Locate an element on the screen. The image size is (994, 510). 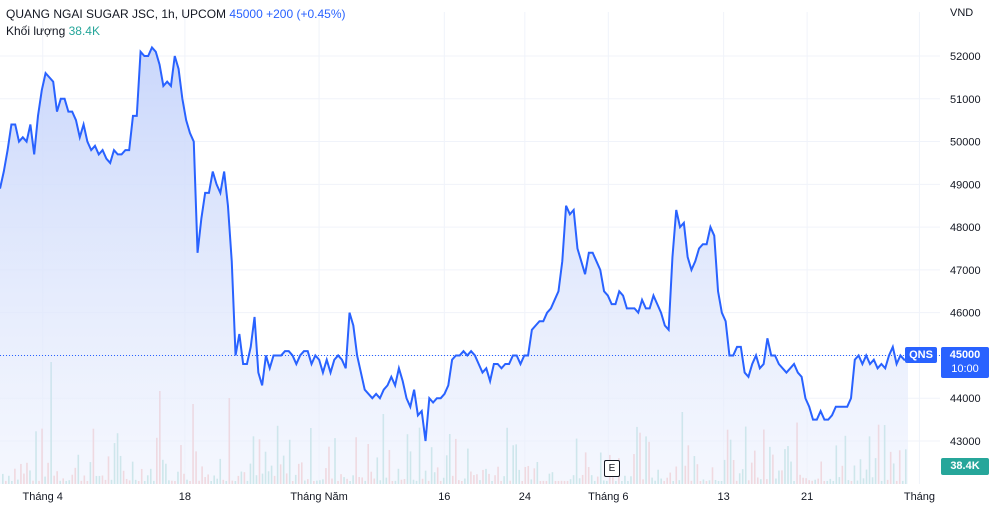
y-tick-label: 49000 is located at coordinates (965, 185).